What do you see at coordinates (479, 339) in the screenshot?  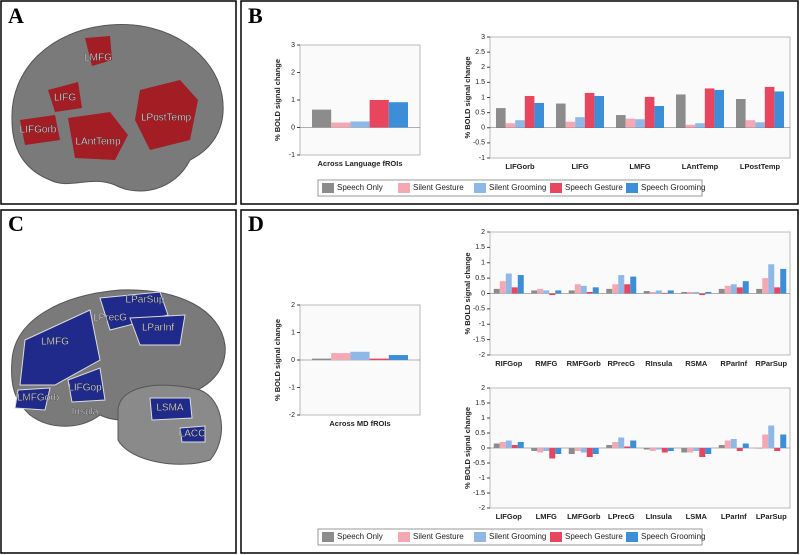 I see `y-tick-label: -1.5` at bounding box center [479, 339].